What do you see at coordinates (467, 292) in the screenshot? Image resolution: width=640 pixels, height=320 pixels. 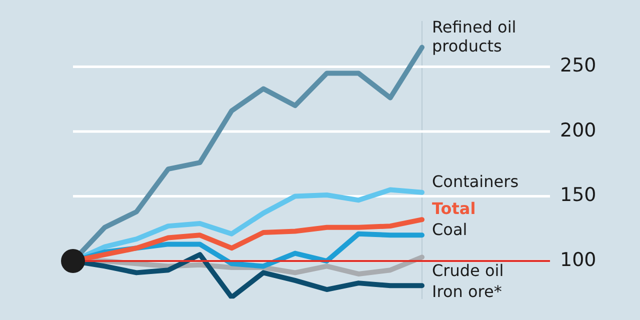 I see `series-label: Iron ore*` at bounding box center [467, 292].